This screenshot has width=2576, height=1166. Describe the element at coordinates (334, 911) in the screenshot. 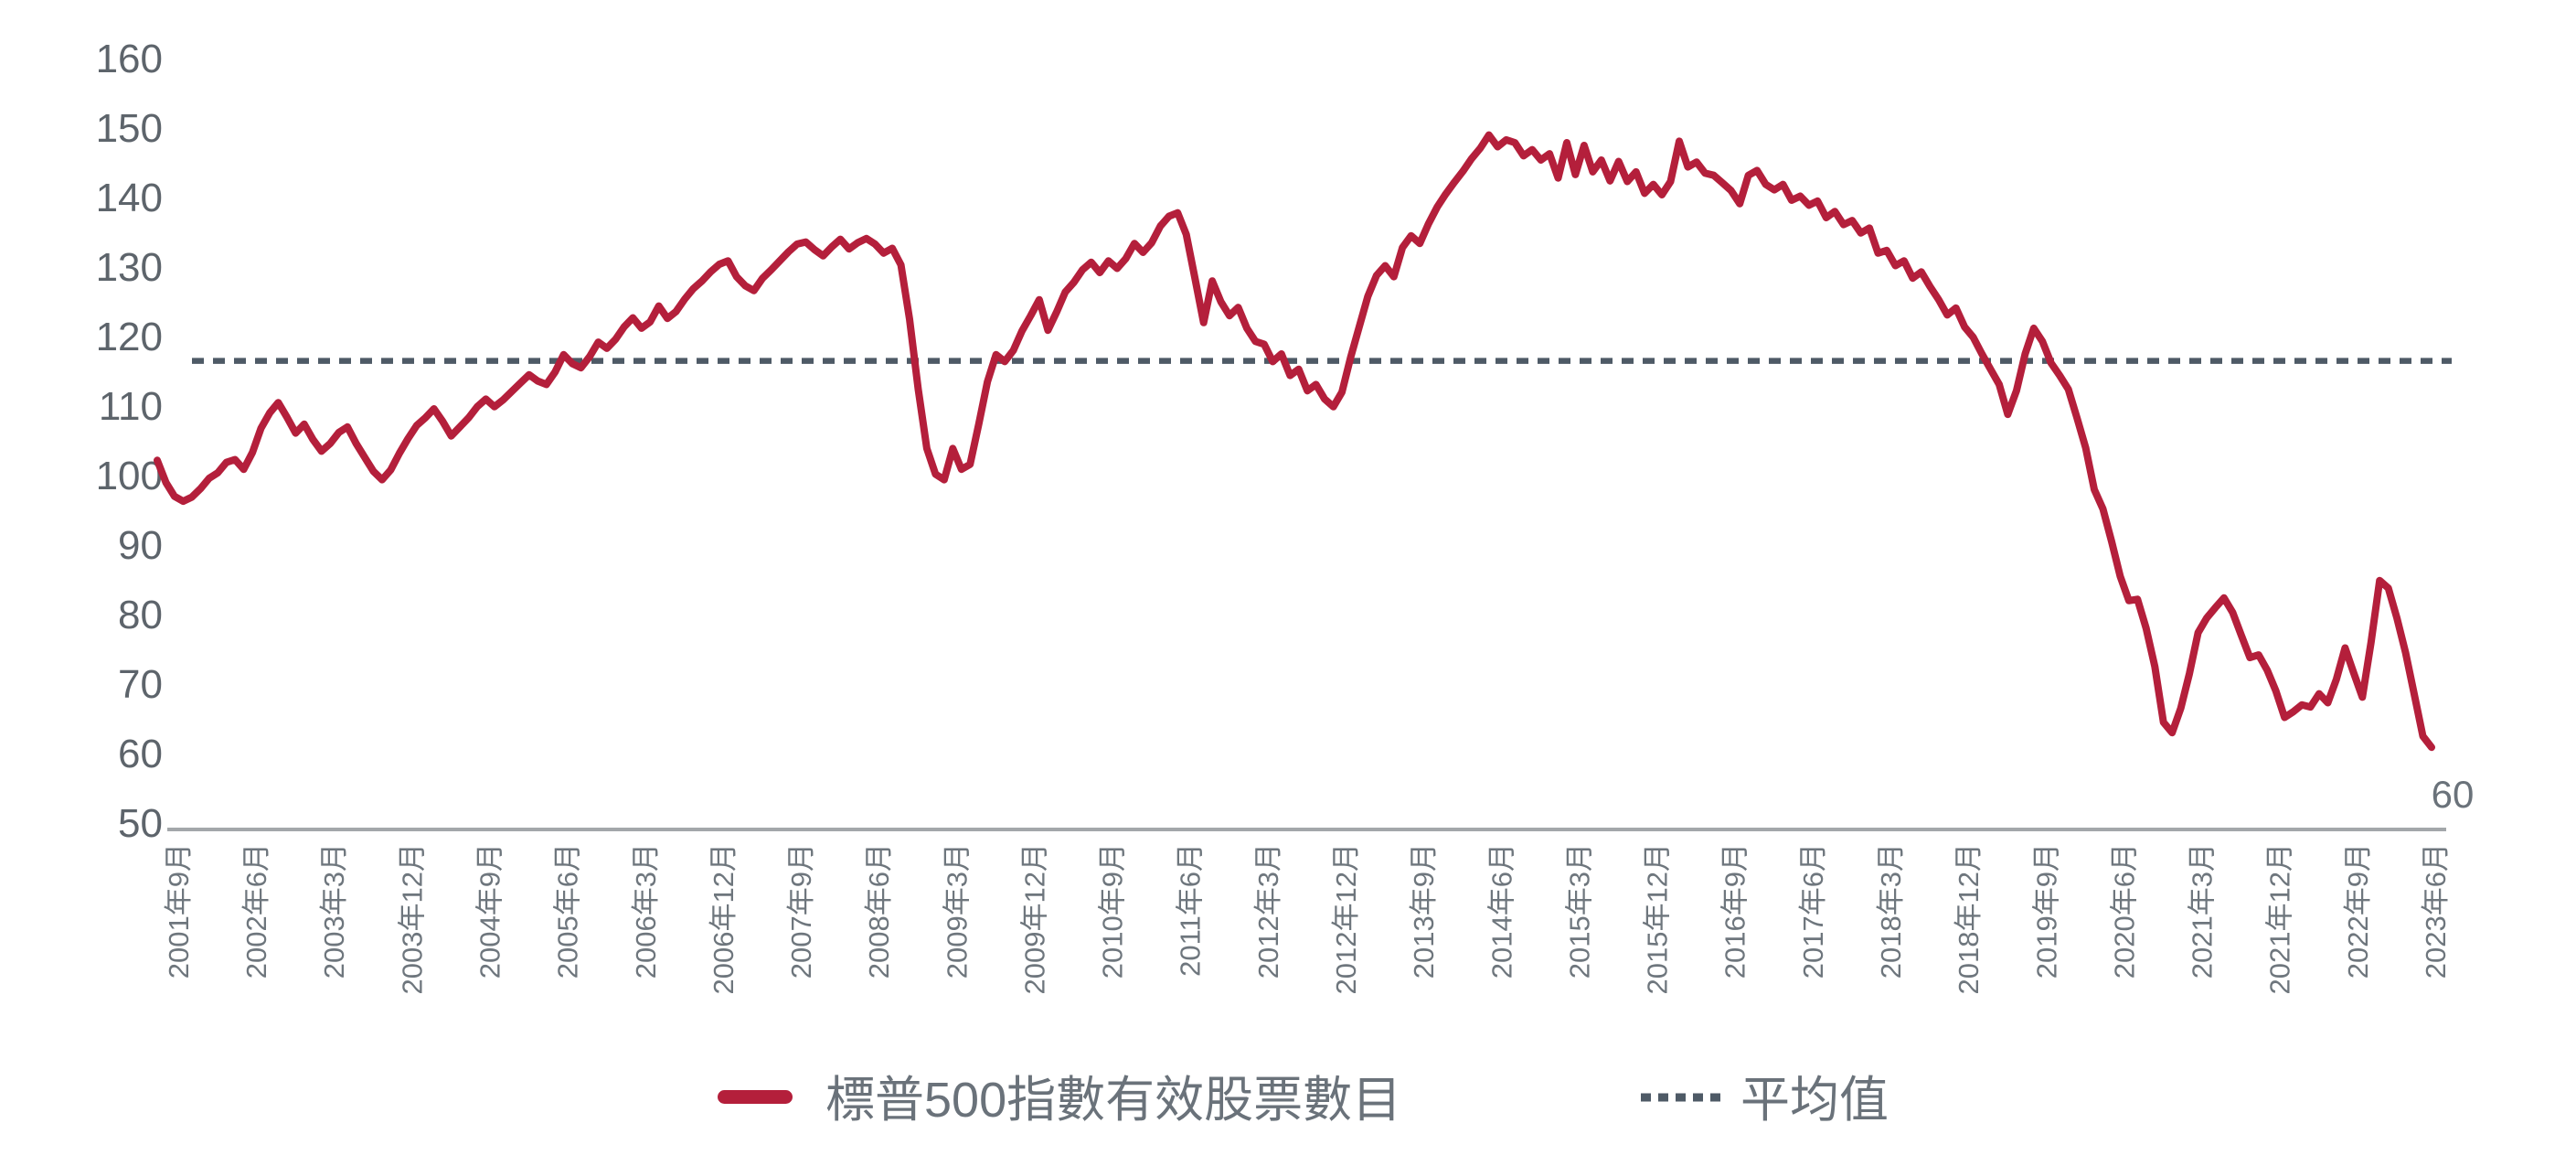

I see `x-tick-label: 2003年3月` at that location.